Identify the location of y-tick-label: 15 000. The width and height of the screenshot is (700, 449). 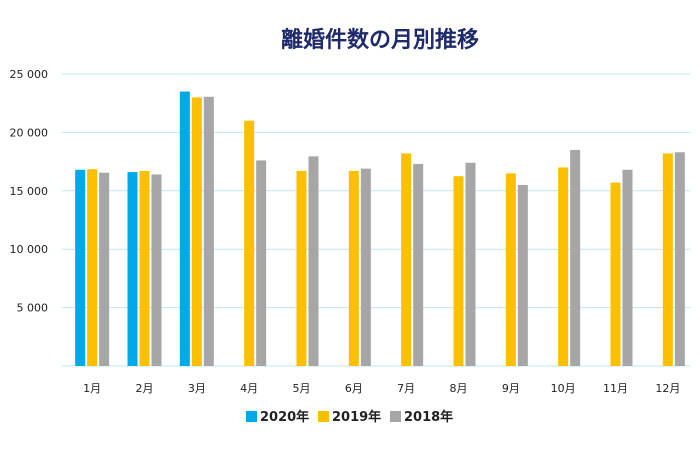
(29, 191).